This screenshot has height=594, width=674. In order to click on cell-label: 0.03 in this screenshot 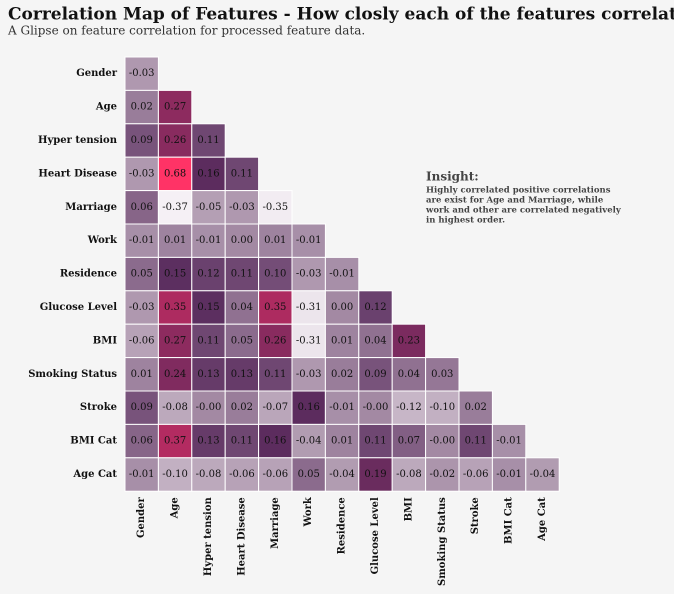, I will do `click(442, 374)`.